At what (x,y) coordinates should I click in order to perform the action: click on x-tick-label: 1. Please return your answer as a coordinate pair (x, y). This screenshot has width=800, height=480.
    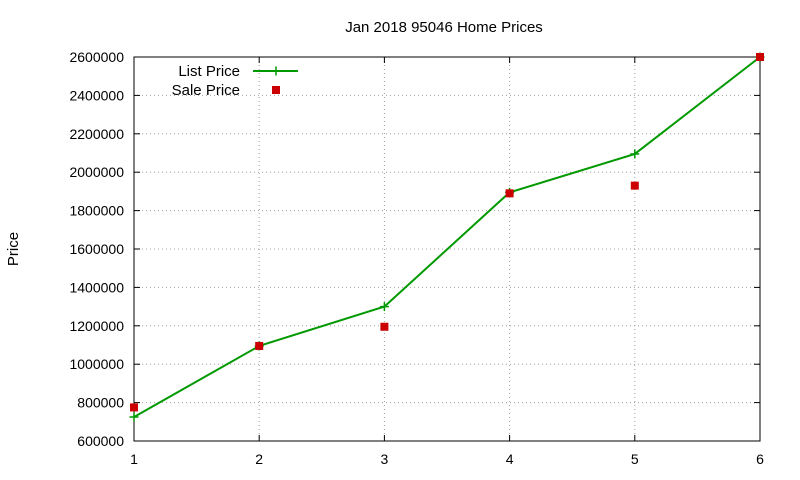
    Looking at the image, I should click on (134, 459).